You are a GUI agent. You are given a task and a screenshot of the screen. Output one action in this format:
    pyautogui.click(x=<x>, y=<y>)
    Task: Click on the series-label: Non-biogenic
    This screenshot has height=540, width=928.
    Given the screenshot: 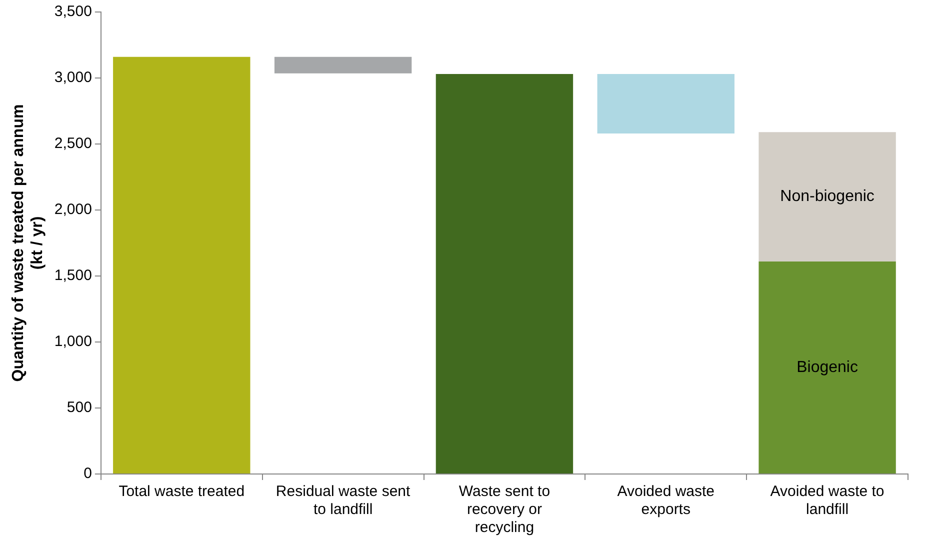 What is the action you would take?
    pyautogui.click(x=827, y=197)
    